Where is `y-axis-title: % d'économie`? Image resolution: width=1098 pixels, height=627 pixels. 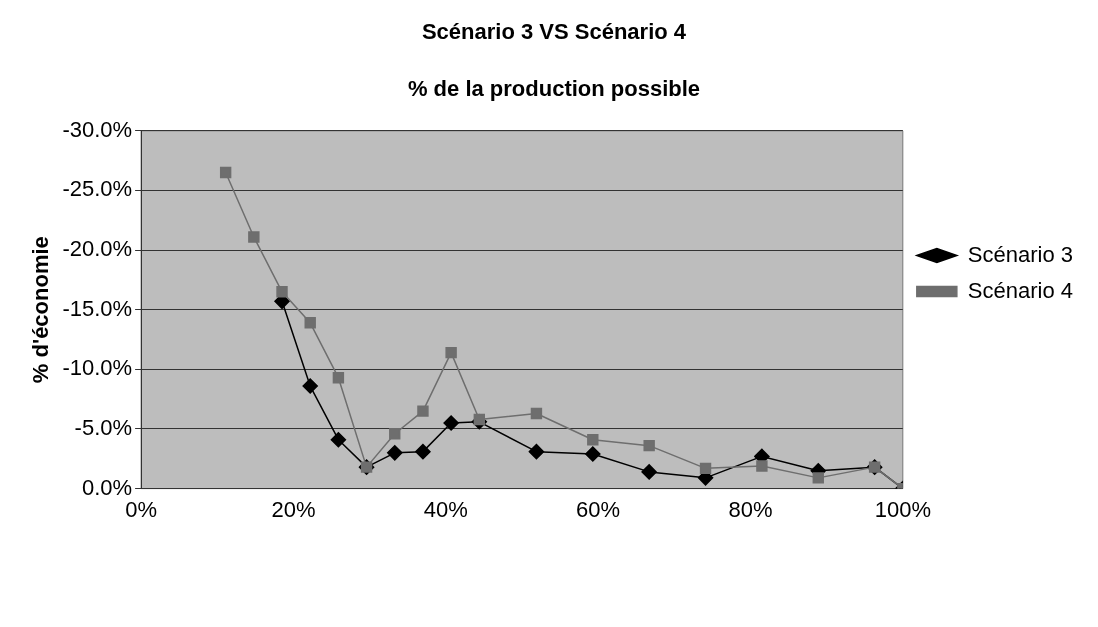 y-axis-title: % d'économie is located at coordinates (41, 310).